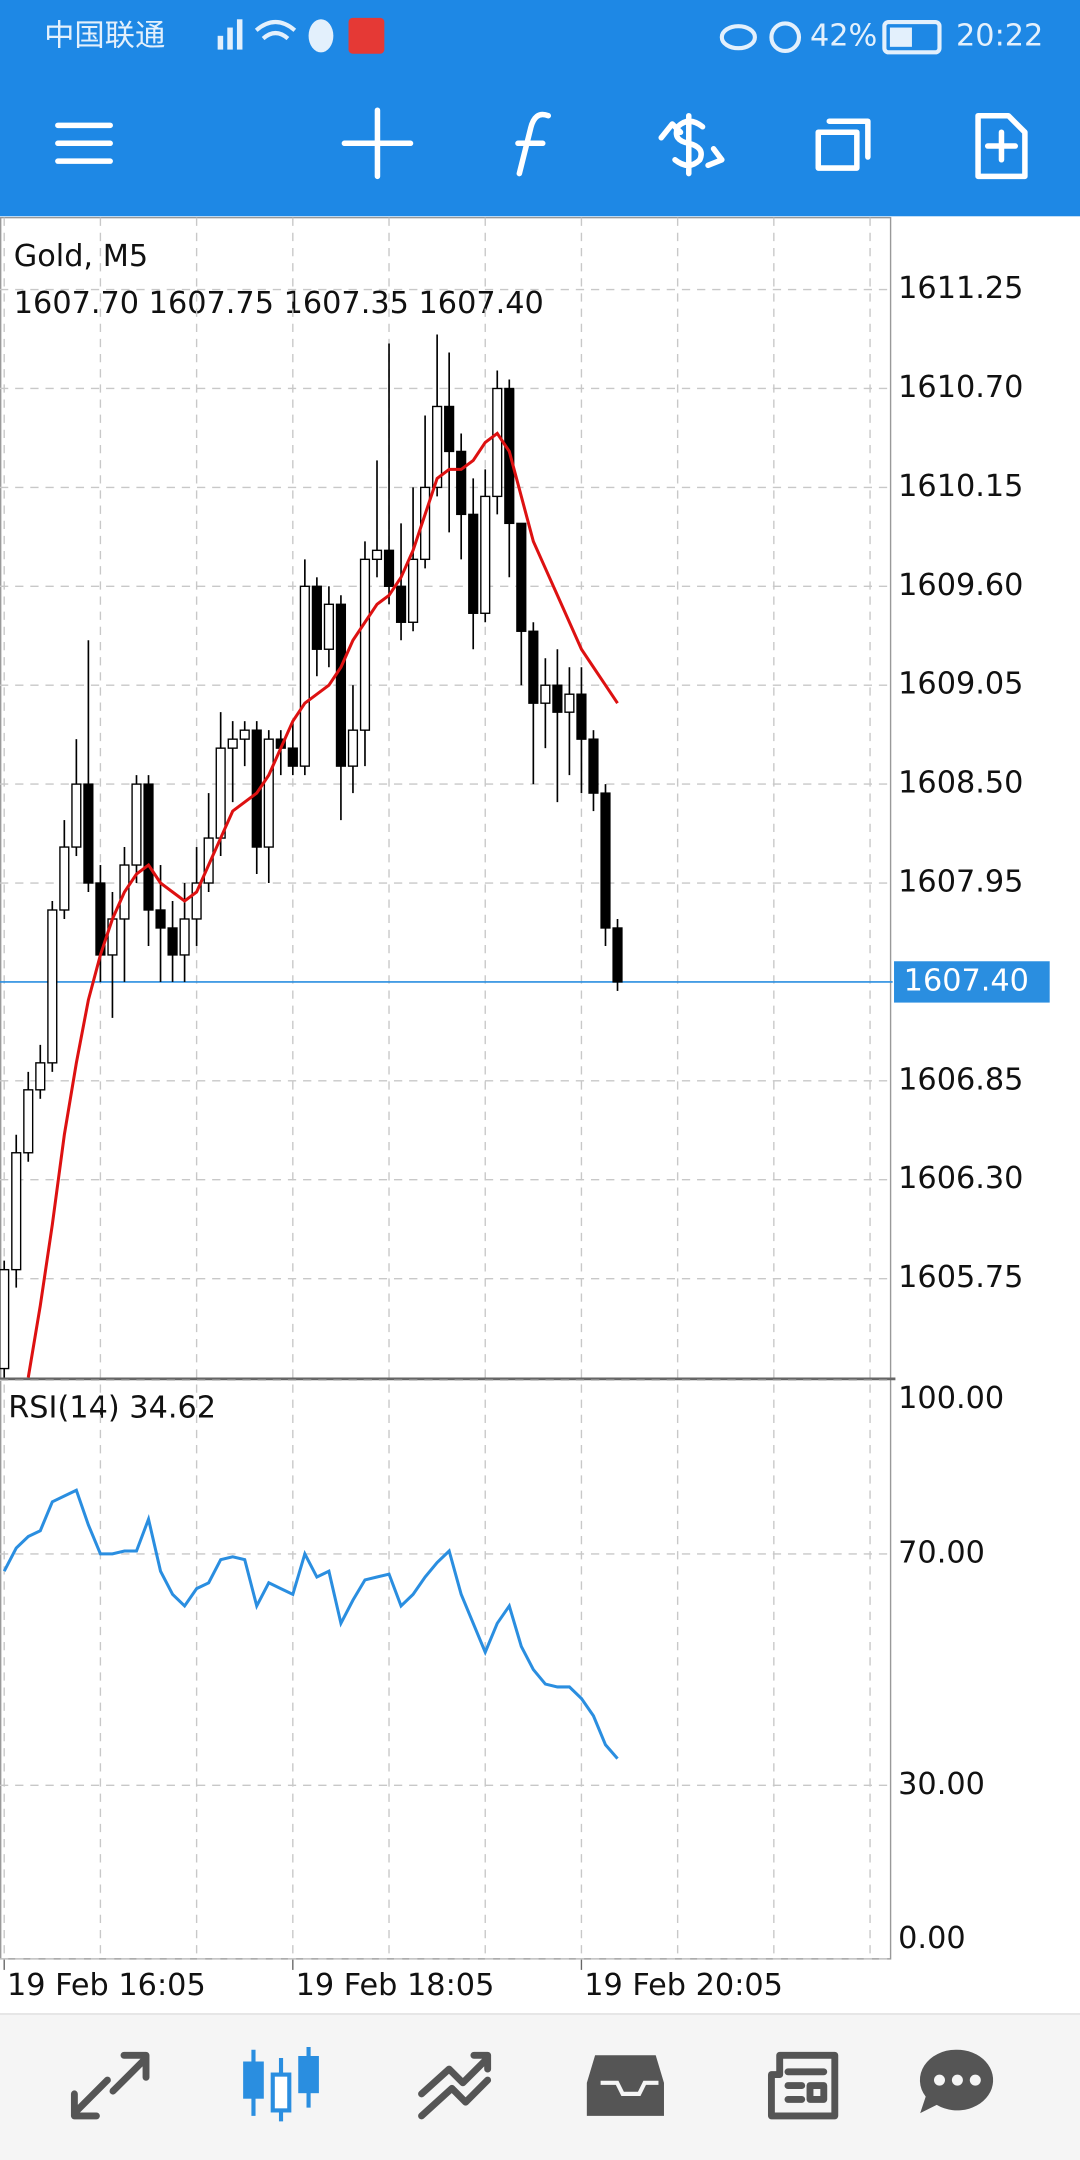 Image resolution: width=1080 pixels, height=2160 pixels. Describe the element at coordinates (966, 980) in the screenshot. I see `current-price-label: 1607.40` at that location.